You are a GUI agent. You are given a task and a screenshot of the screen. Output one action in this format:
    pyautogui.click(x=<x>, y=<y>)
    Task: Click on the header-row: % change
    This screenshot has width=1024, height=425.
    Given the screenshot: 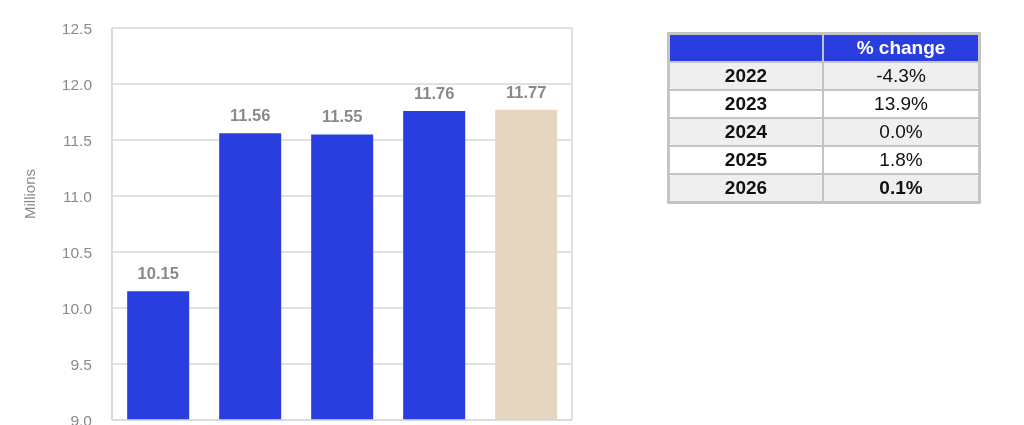 What is the action you would take?
    pyautogui.click(x=824, y=47)
    